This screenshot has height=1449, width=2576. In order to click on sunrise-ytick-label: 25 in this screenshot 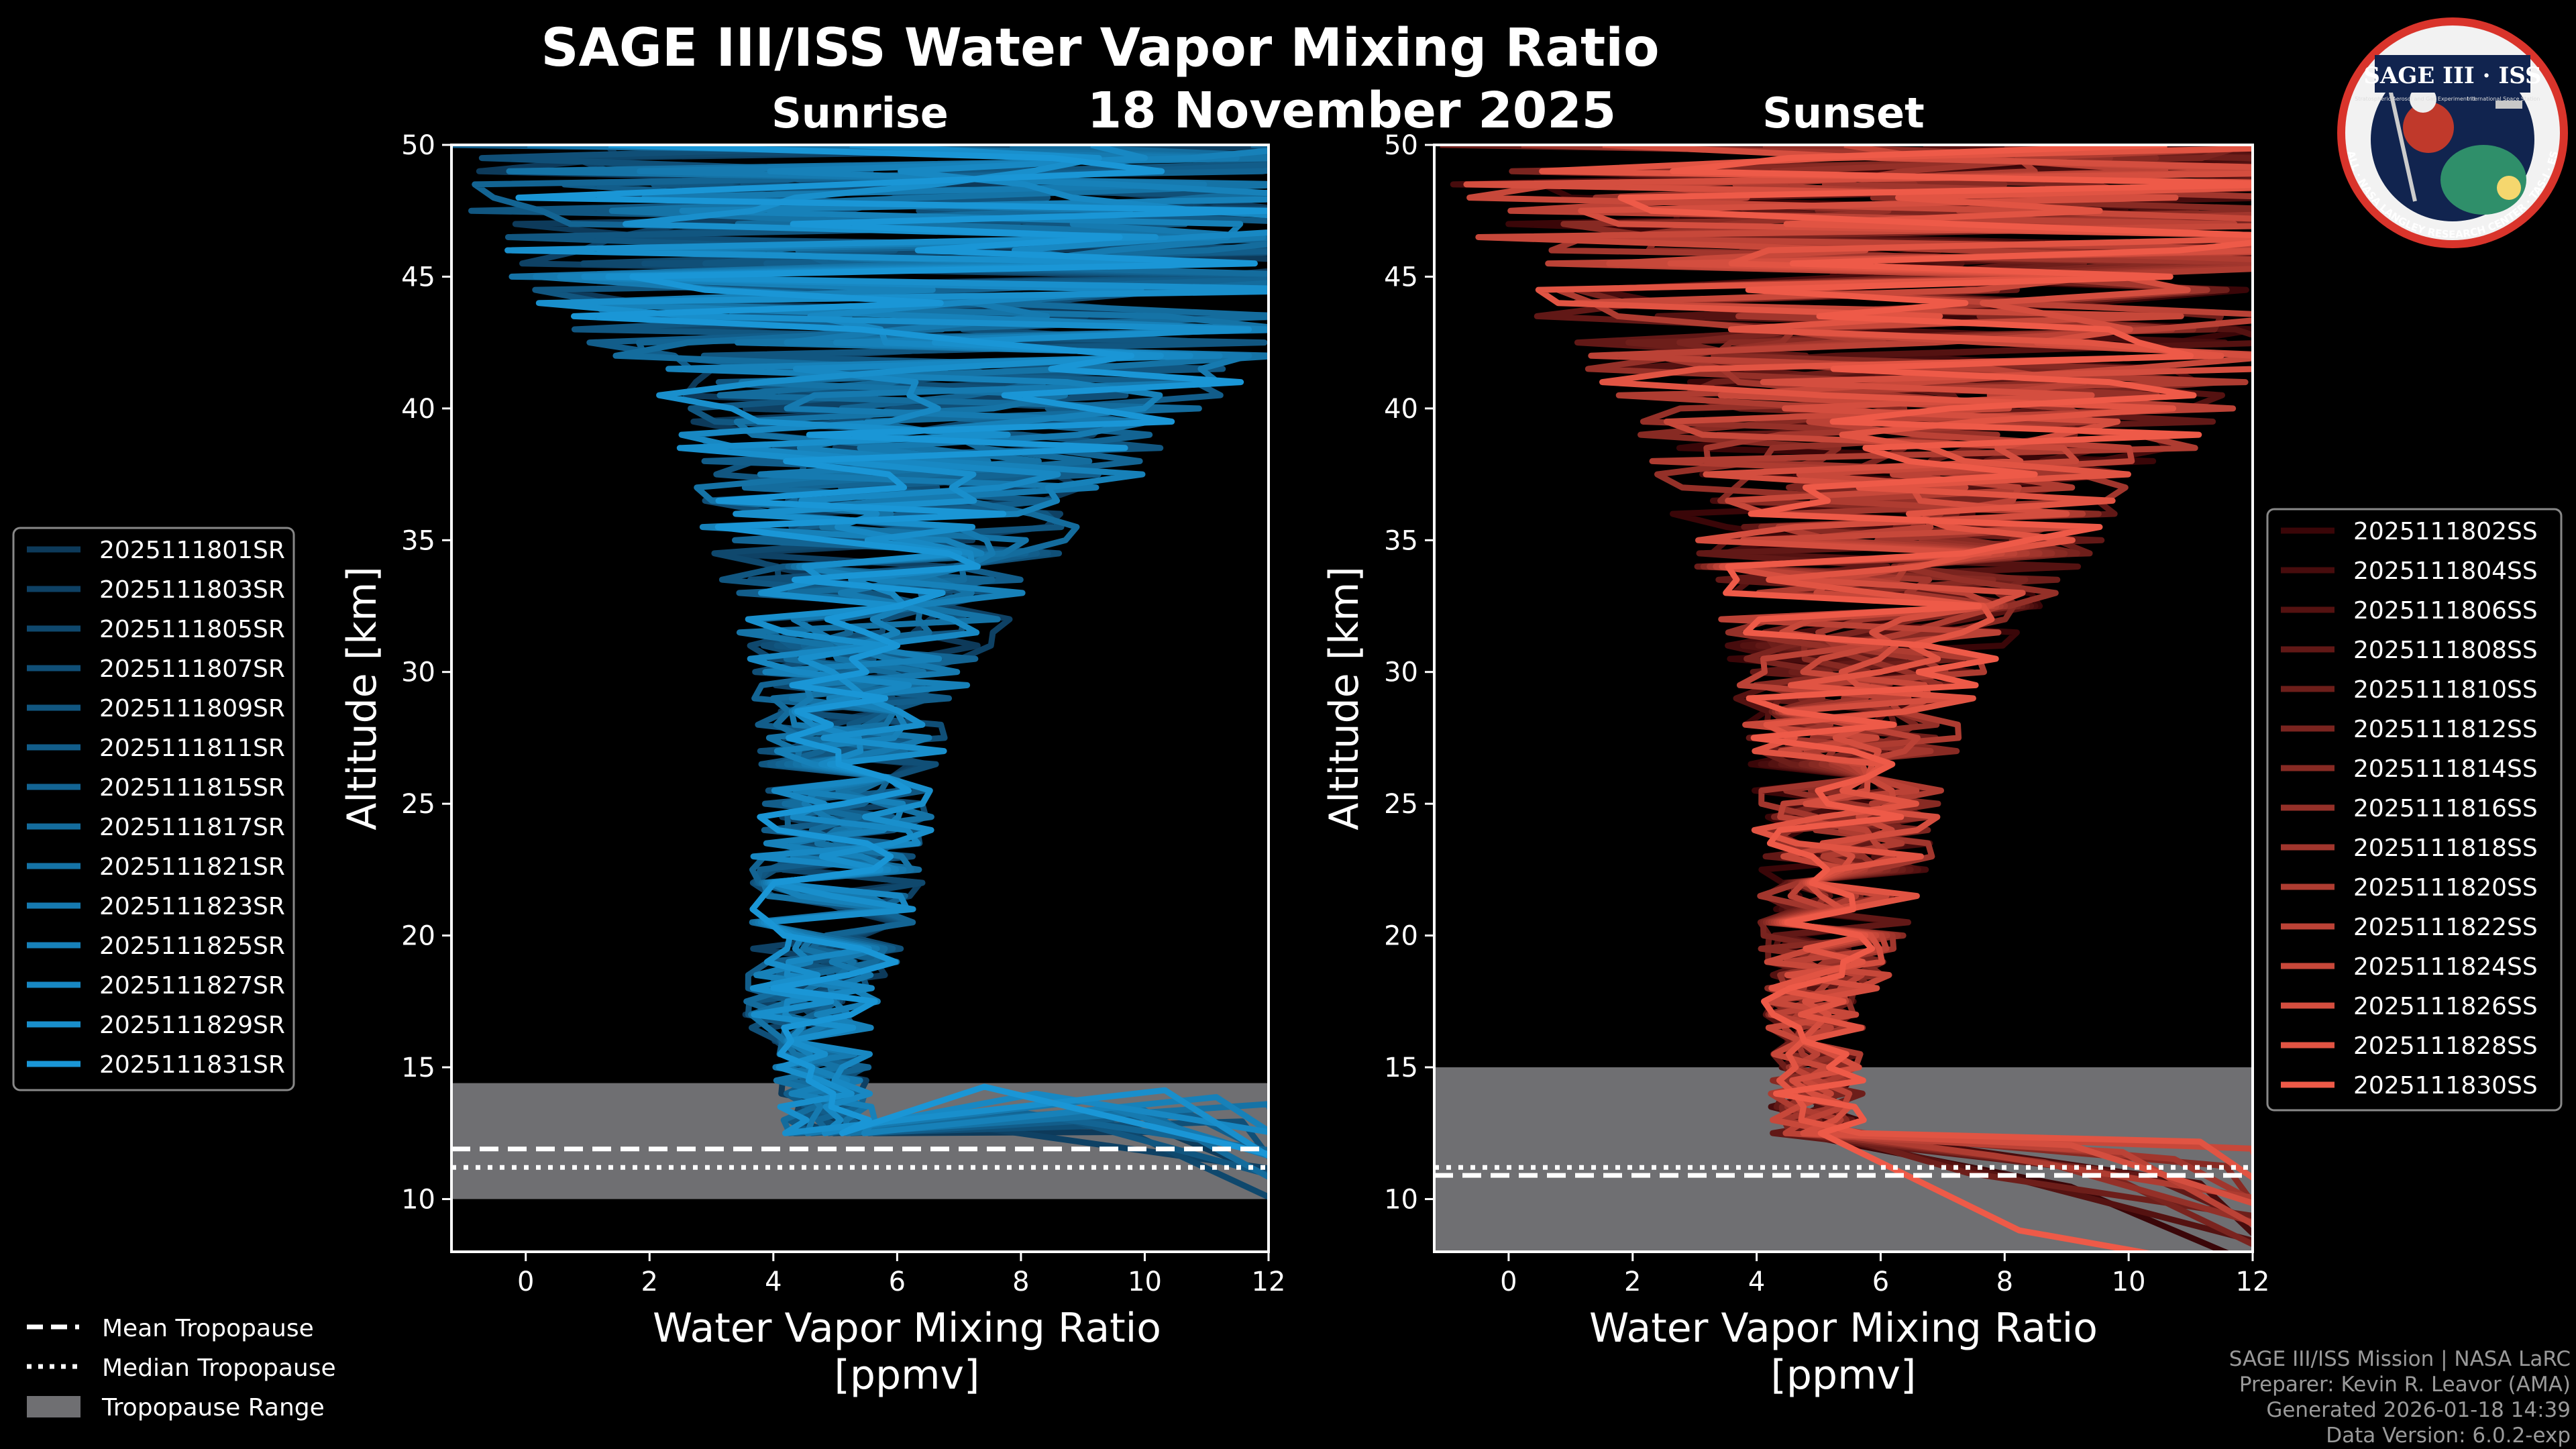, I will do `click(418, 804)`.